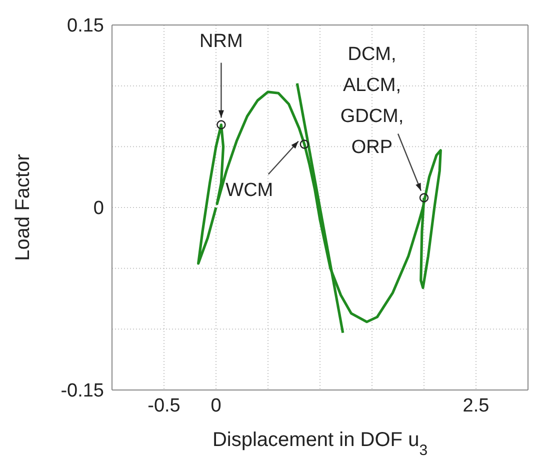 This screenshot has width=543, height=470. I want to click on y-tick-label: 0, so click(98, 209).